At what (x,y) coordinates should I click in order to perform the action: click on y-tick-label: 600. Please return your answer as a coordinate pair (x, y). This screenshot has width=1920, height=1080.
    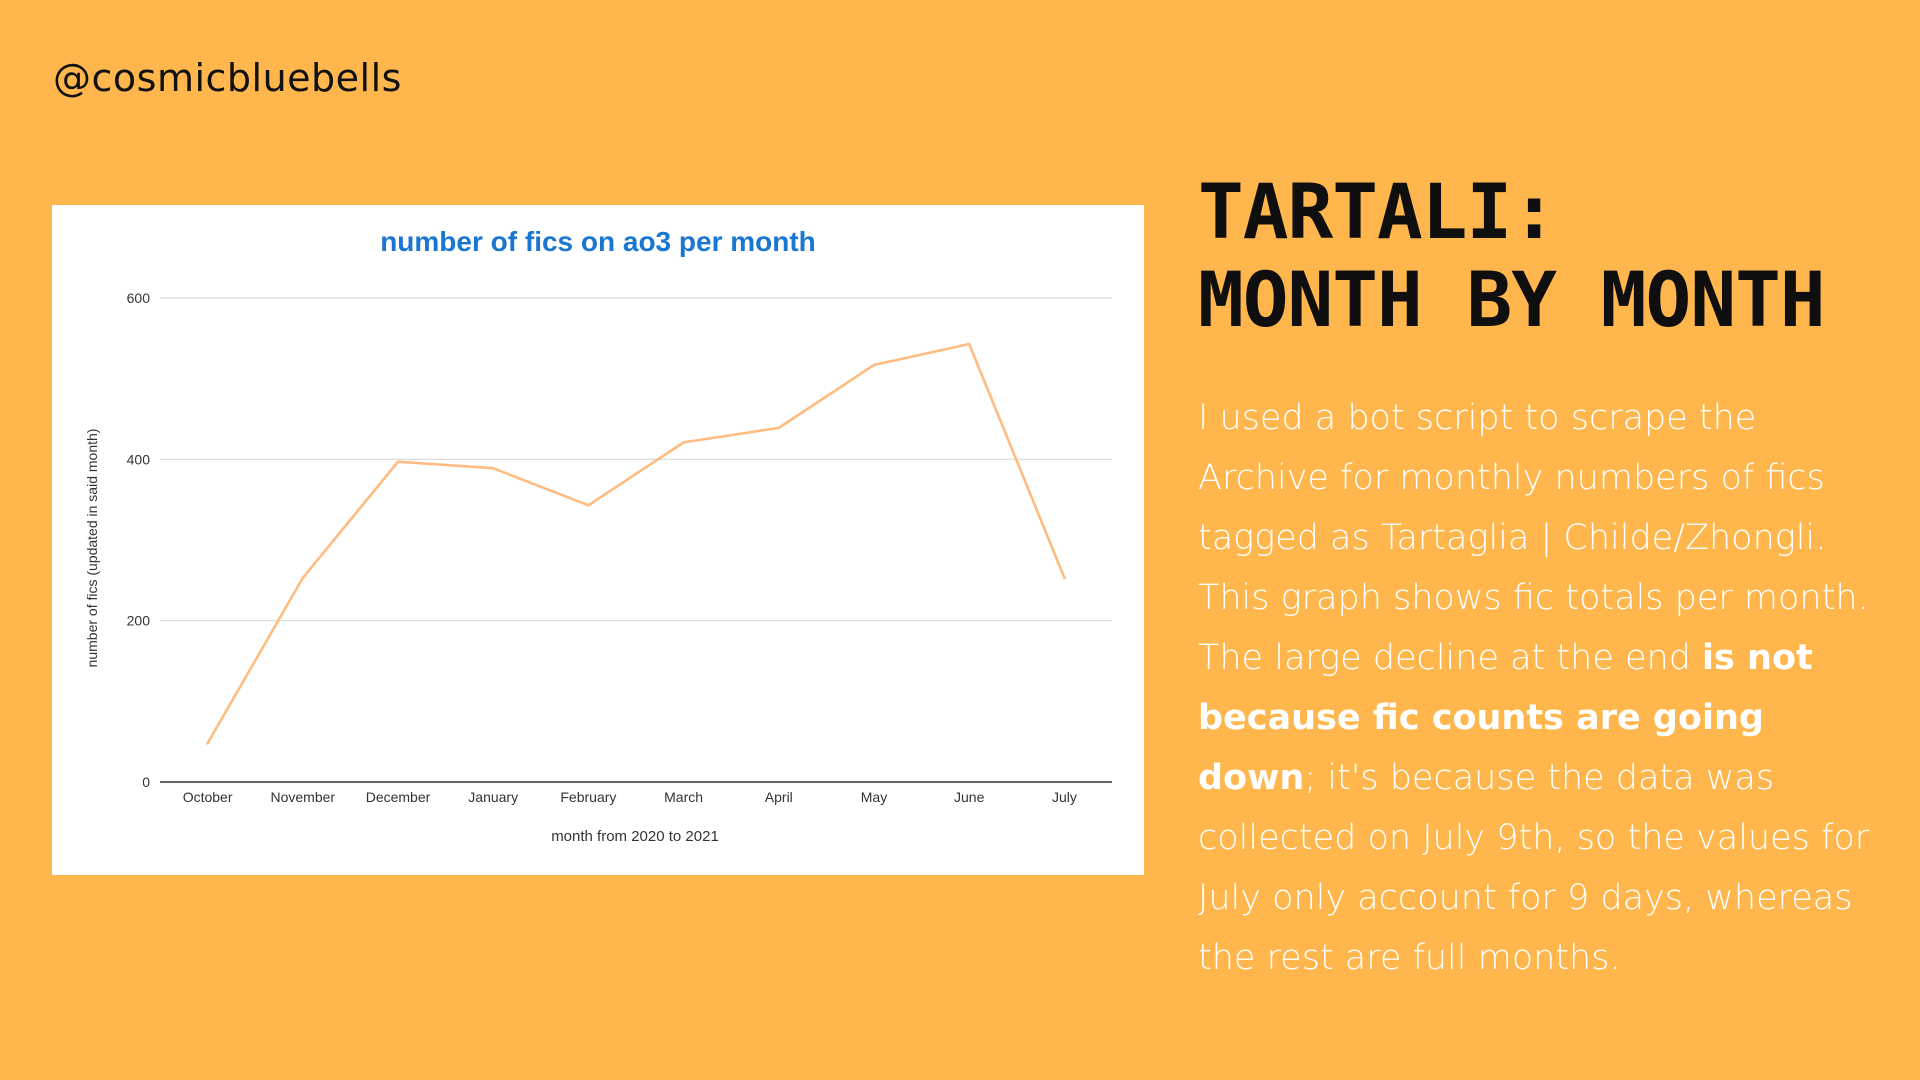
    Looking at the image, I should click on (139, 298).